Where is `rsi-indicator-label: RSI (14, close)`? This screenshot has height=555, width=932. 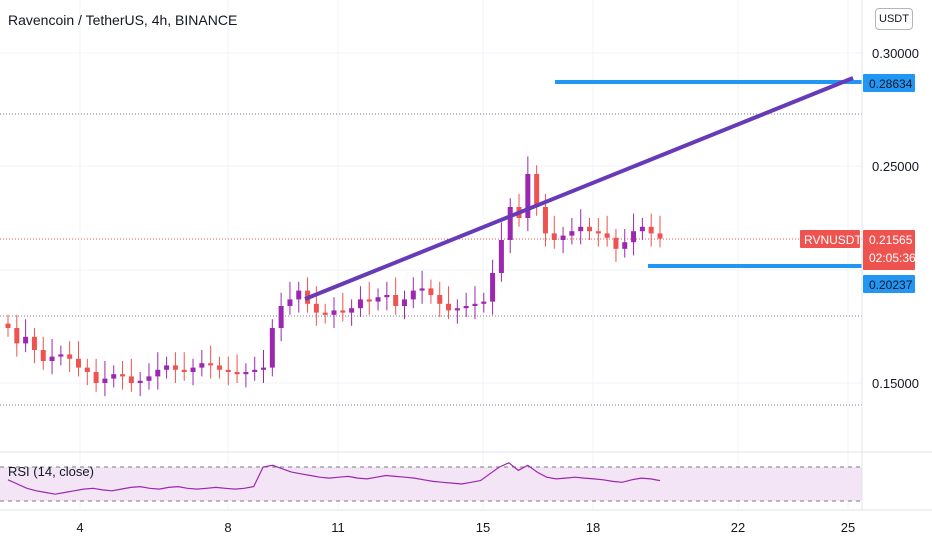
rsi-indicator-label: RSI (14, close) is located at coordinates (51, 471).